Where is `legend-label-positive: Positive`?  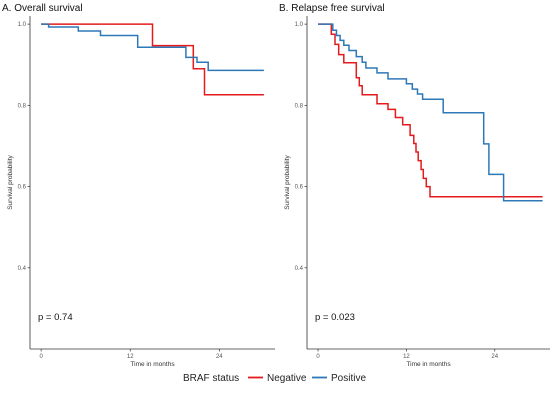
legend-label-positive: Positive is located at coordinates (348, 378).